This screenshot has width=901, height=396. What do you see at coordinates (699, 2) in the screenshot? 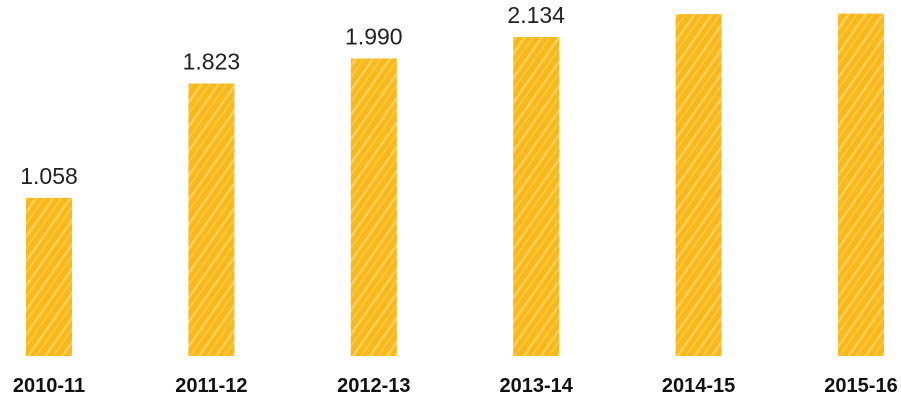
I see `value-label-2014-15: 2.287` at bounding box center [699, 2].